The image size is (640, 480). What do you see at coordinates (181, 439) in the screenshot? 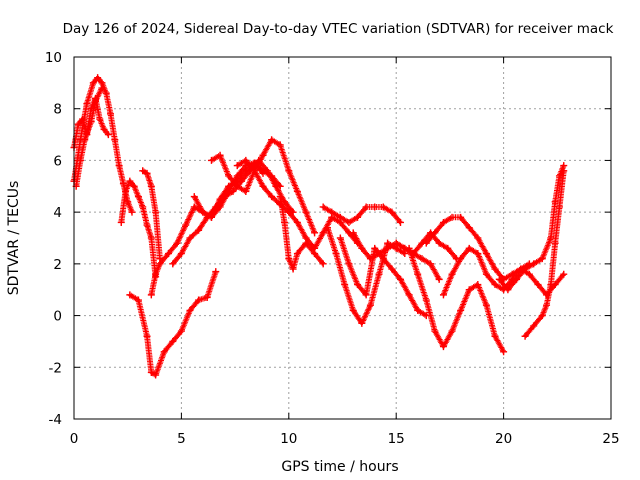
I see `x-tick-label: 5` at bounding box center [181, 439].